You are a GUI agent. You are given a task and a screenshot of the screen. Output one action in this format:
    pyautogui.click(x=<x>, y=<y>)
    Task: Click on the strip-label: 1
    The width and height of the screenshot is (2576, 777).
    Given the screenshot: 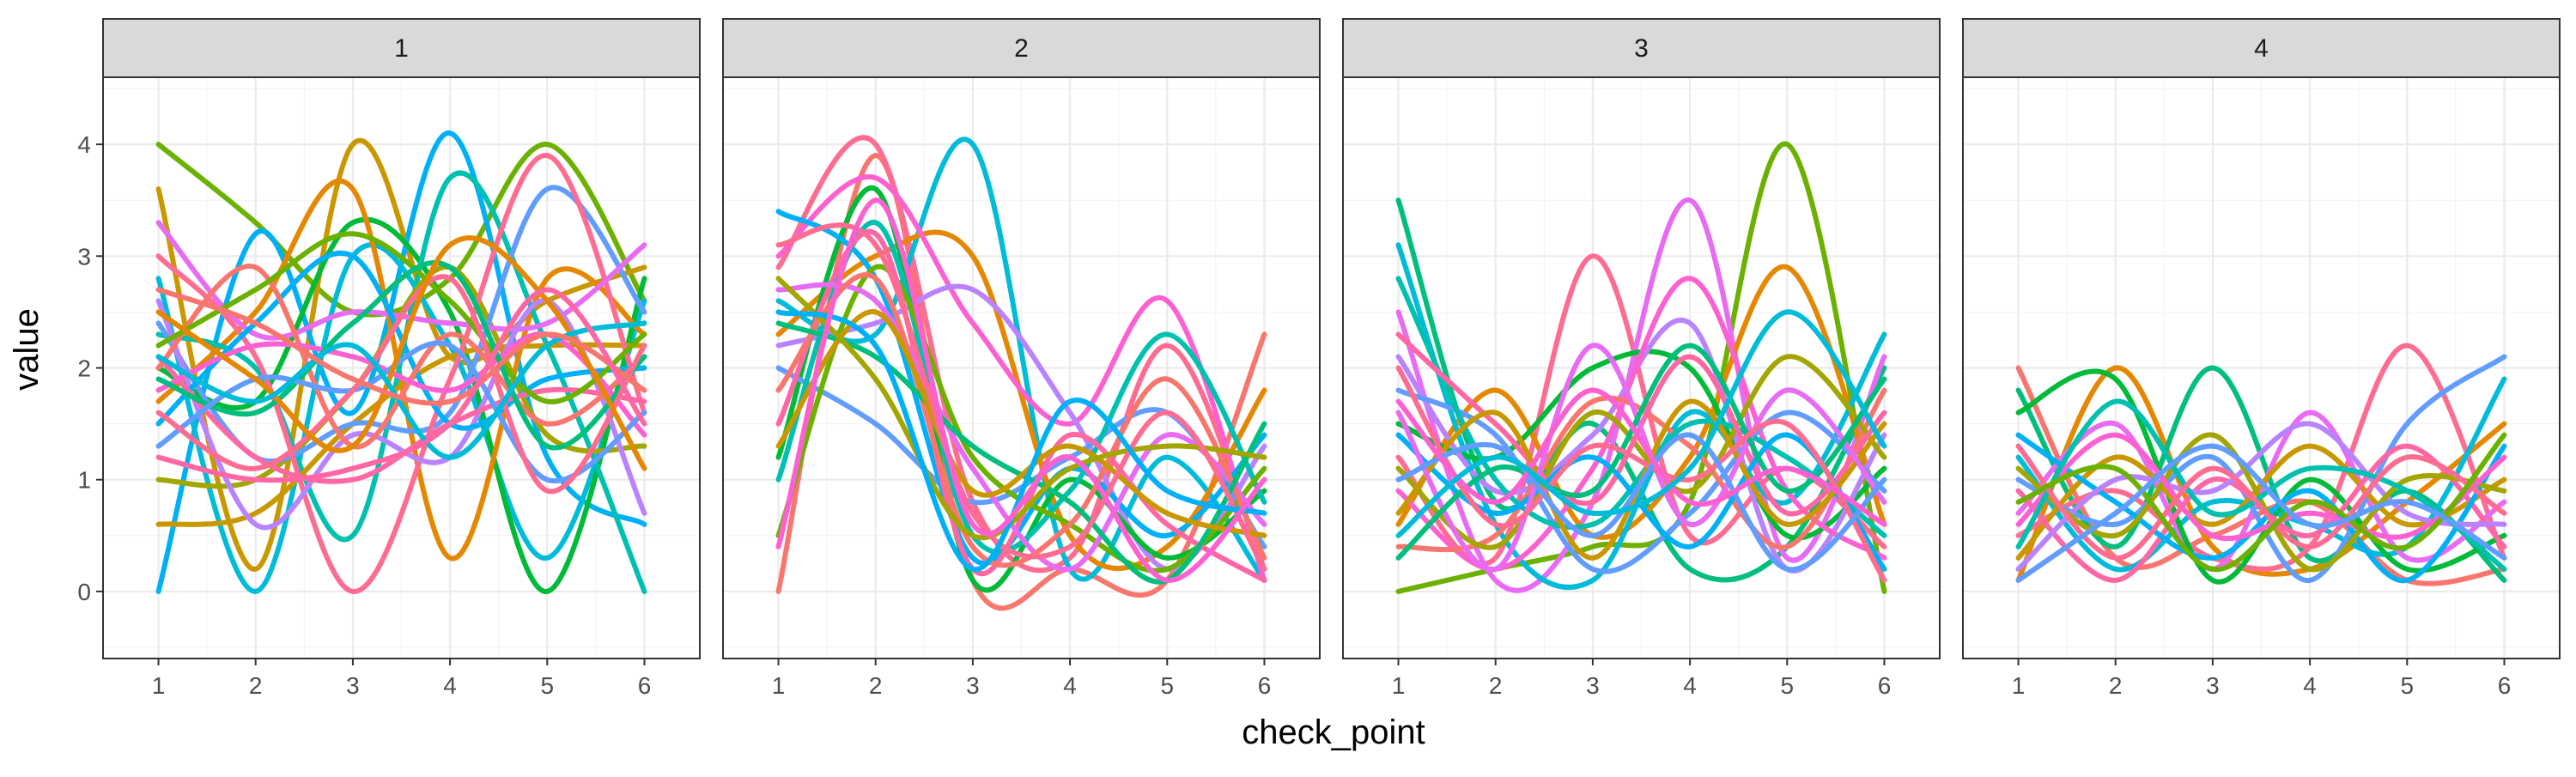 What is the action you would take?
    pyautogui.click(x=401, y=48)
    